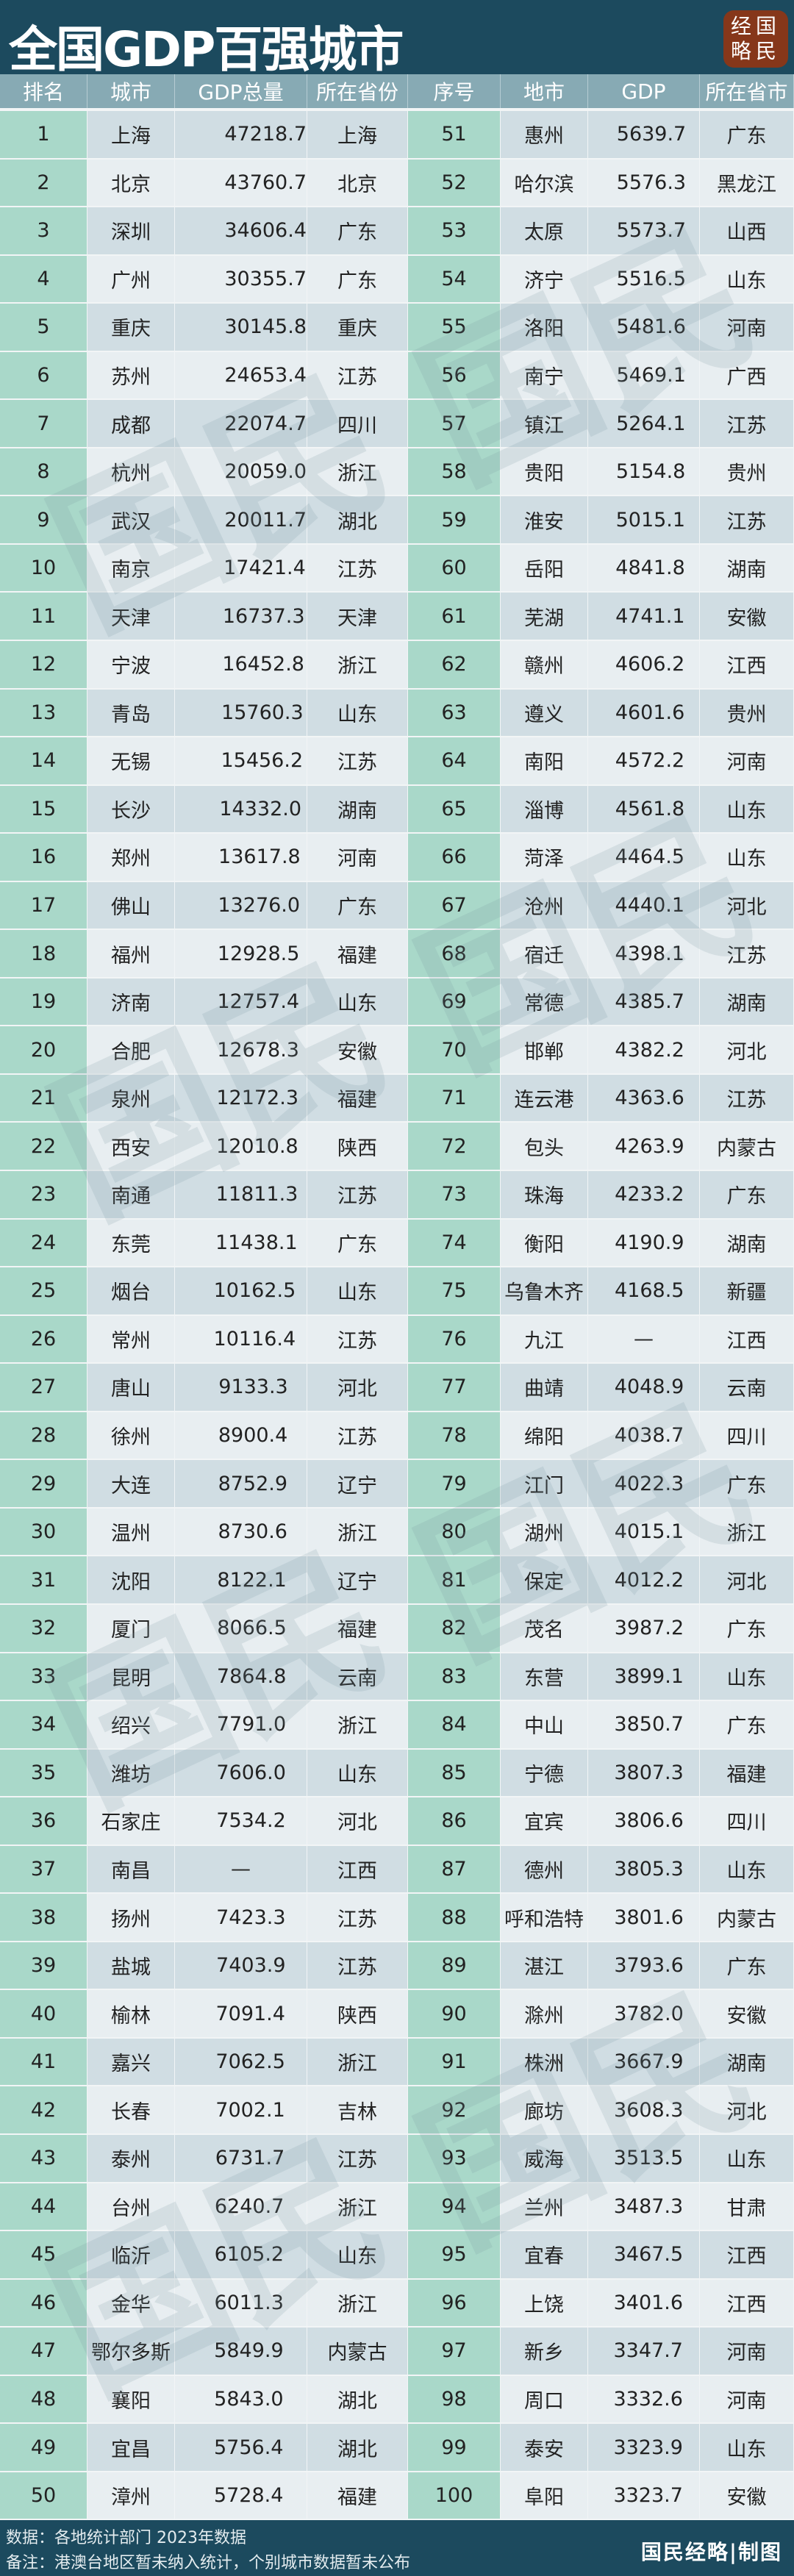 This screenshot has width=794, height=2576. I want to click on gdp-value: 6731.7, so click(250, 2158).